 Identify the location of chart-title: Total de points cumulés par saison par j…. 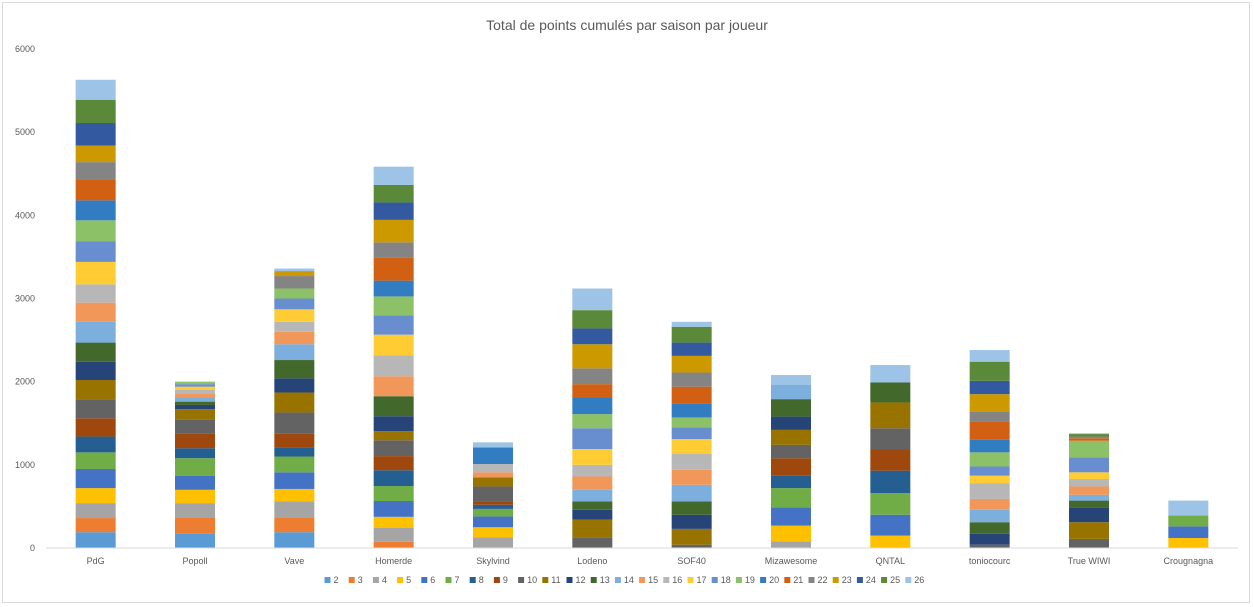
(627, 25).